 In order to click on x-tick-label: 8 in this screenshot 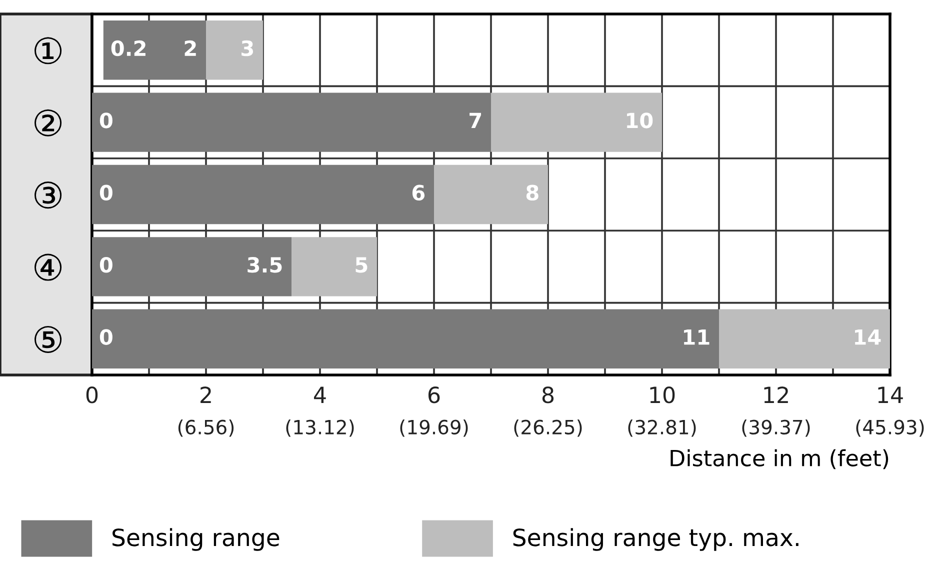, I will do `click(548, 395)`.